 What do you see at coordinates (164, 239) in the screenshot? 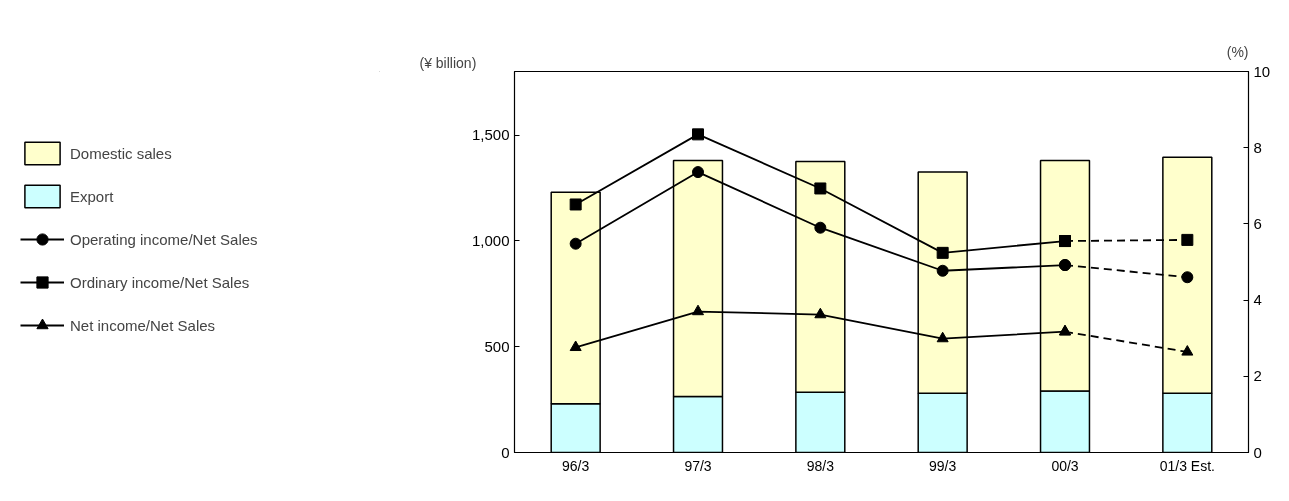
I see `legend-label: Operating income/Net Sales` at bounding box center [164, 239].